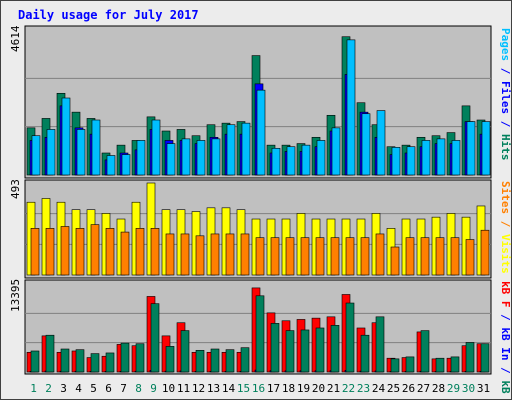 This screenshot has height=400, width=512. What do you see at coordinates (453, 388) in the screenshot?
I see `x-tick-label: 29` at bounding box center [453, 388].